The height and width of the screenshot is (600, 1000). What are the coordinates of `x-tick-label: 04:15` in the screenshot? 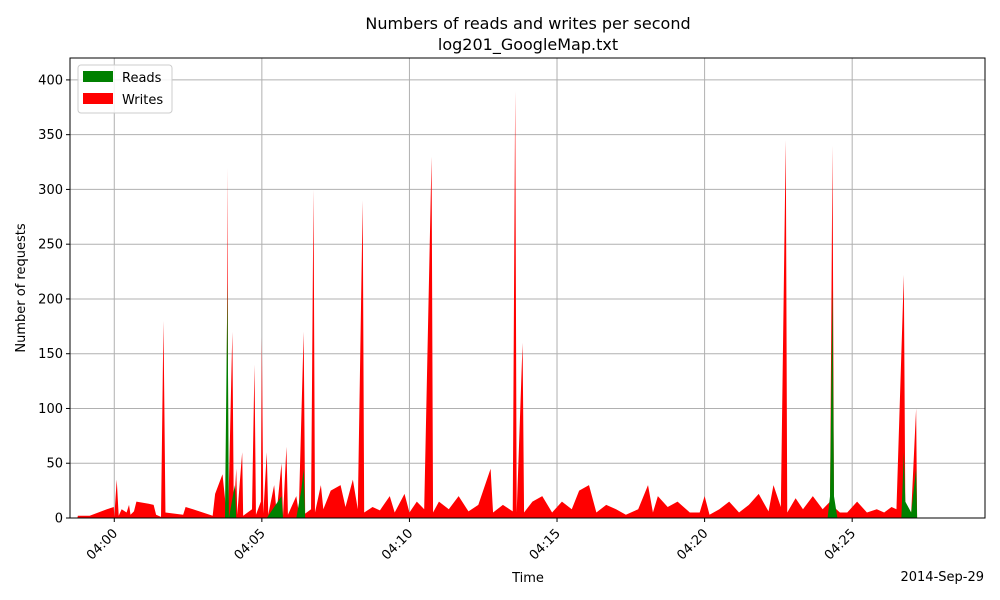 It's located at (545, 544).